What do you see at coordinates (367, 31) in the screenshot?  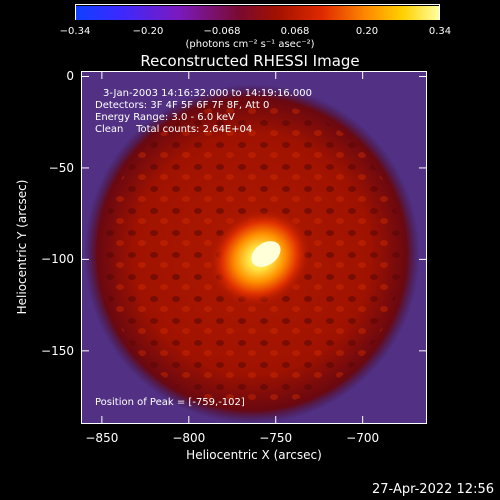 I see `colorbar-tick: 0.20` at bounding box center [367, 31].